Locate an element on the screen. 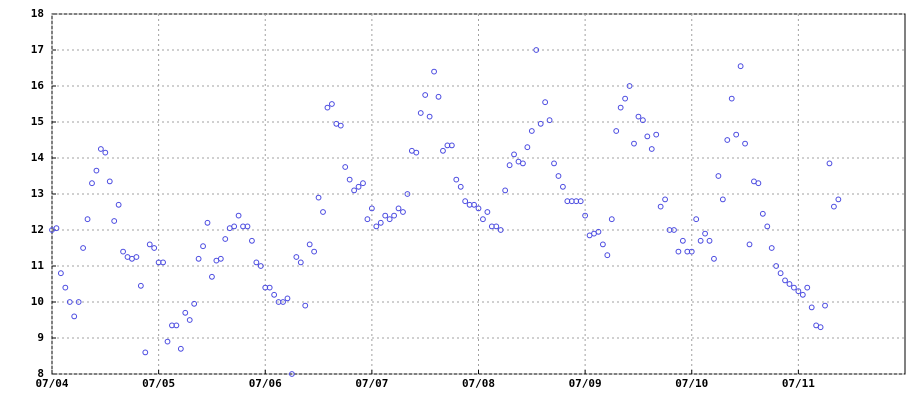 Image resolution: width=920 pixels, height=400 pixels. x-tick-label: 07/04 is located at coordinates (51, 383).